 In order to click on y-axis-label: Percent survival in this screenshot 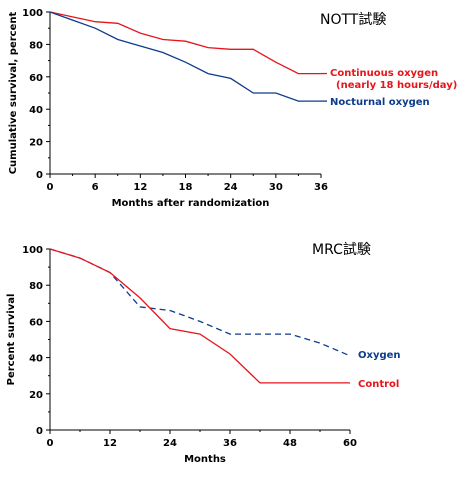, I will do `click(11, 340)`.